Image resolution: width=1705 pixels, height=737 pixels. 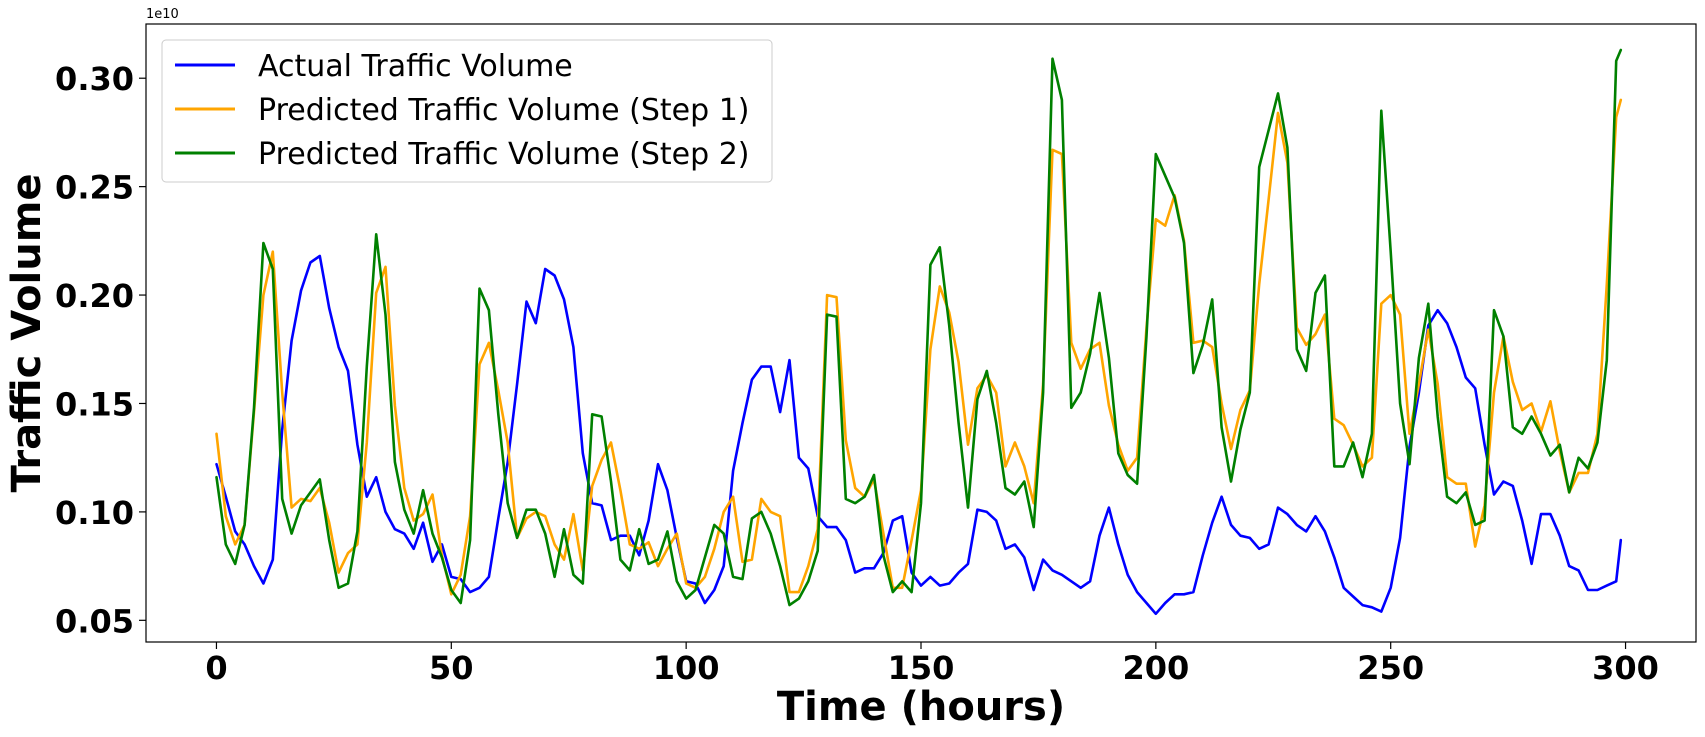 What do you see at coordinates (162, 14) in the screenshot?
I see `y-axis-offset-label: 1e10` at bounding box center [162, 14].